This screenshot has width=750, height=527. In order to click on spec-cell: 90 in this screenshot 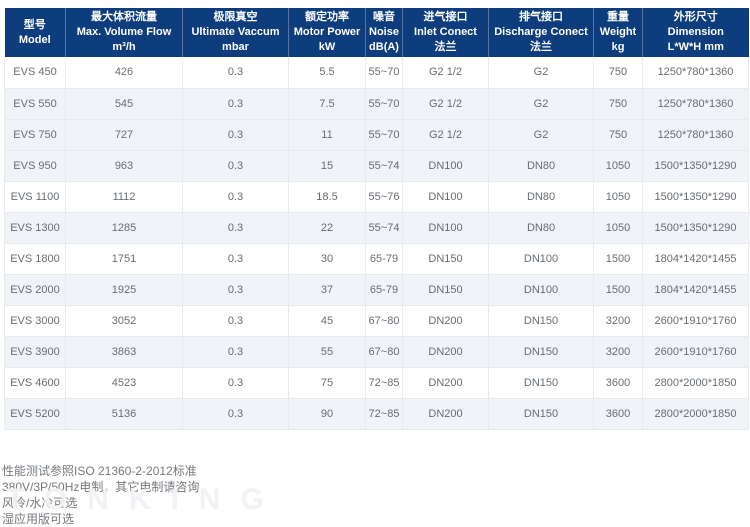, I will do `click(327, 414)`.